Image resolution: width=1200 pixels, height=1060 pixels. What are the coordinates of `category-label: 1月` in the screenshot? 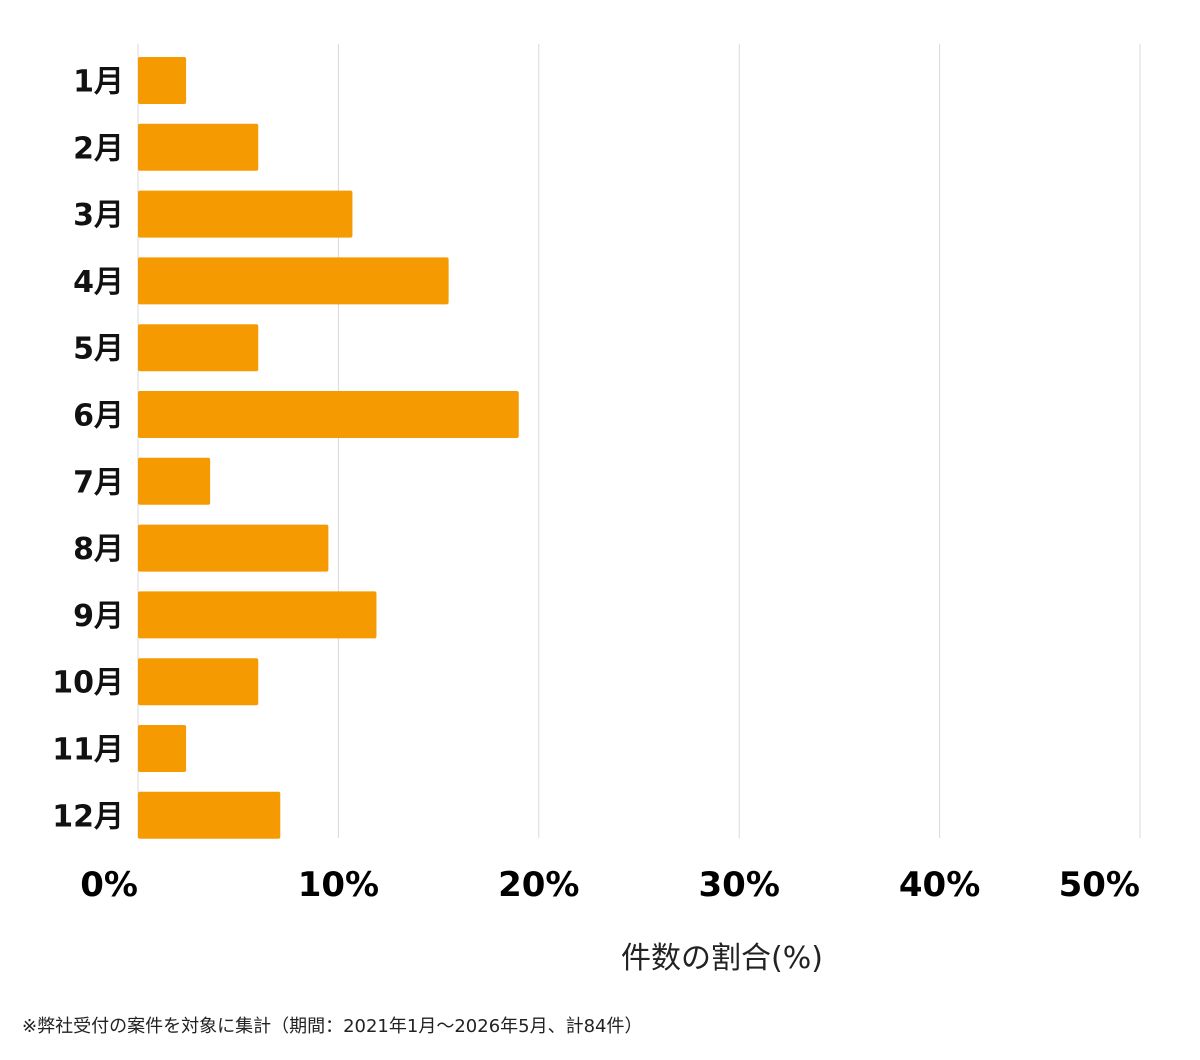 It's located at (98, 82).